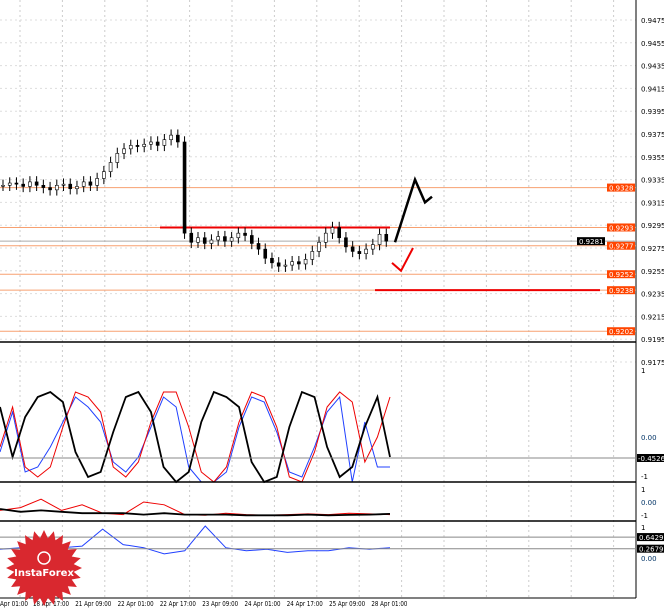  What do you see at coordinates (649, 438) in the screenshot?
I see `indicator1-tick: 0.00` at bounding box center [649, 438].